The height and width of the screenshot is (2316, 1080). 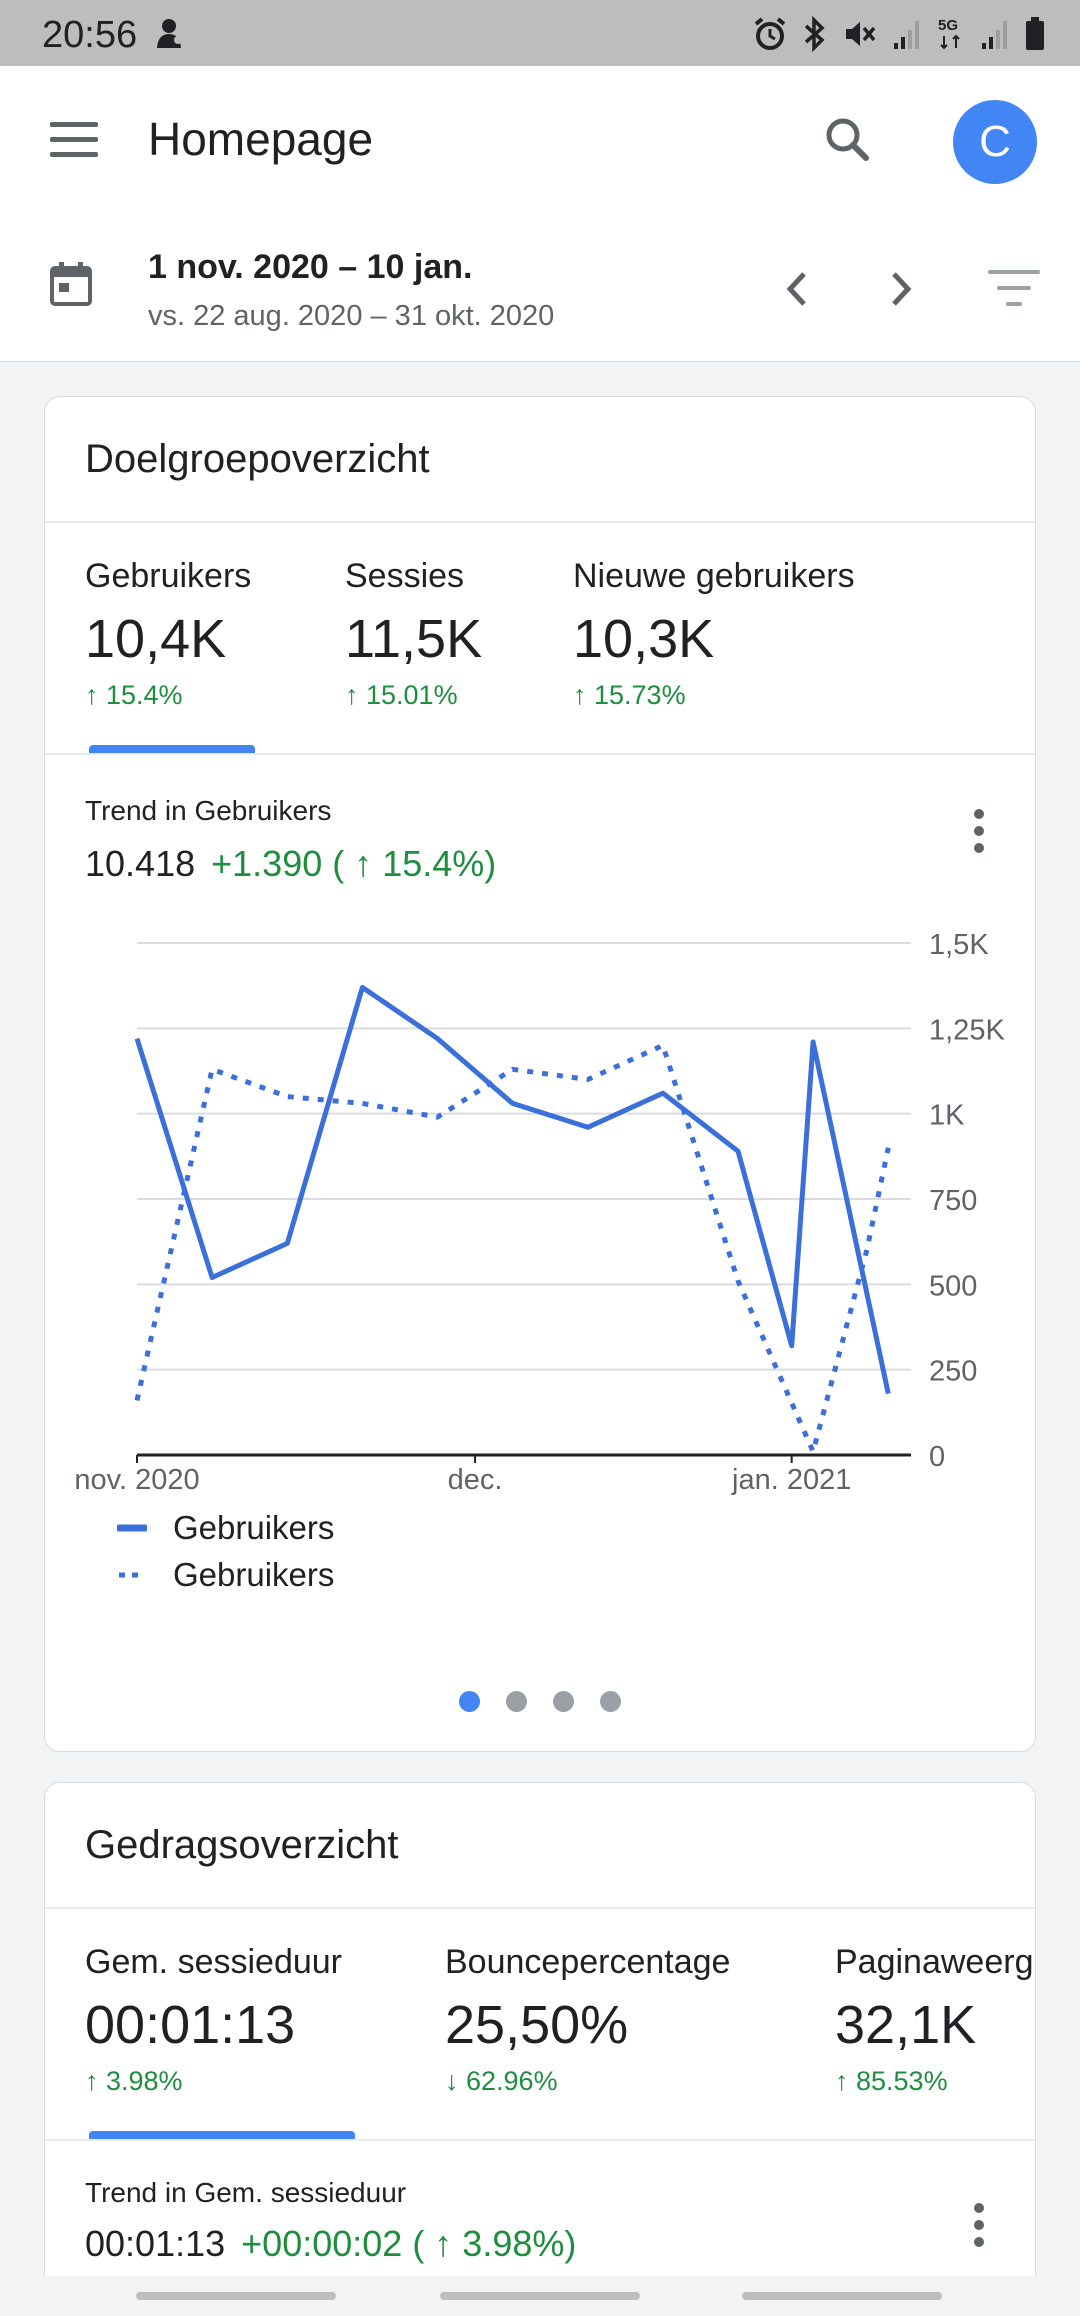 What do you see at coordinates (995, 142) in the screenshot?
I see `avatar: C` at bounding box center [995, 142].